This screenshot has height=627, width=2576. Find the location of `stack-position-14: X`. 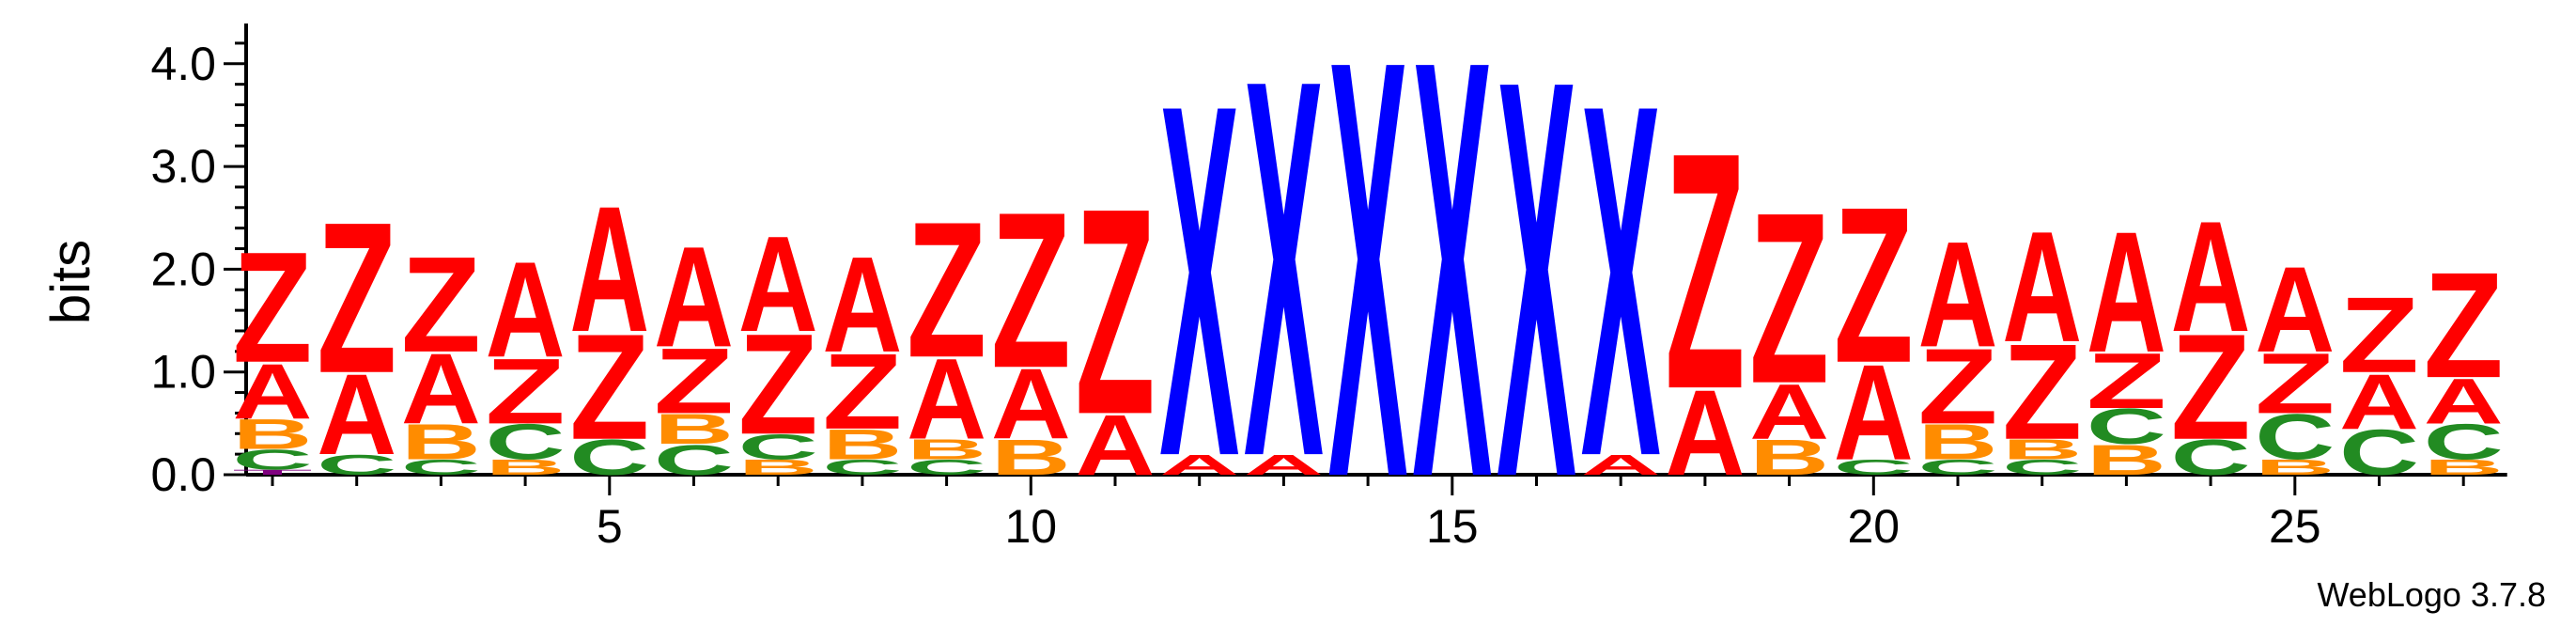

stack-position-14: X is located at coordinates (1368, 300).